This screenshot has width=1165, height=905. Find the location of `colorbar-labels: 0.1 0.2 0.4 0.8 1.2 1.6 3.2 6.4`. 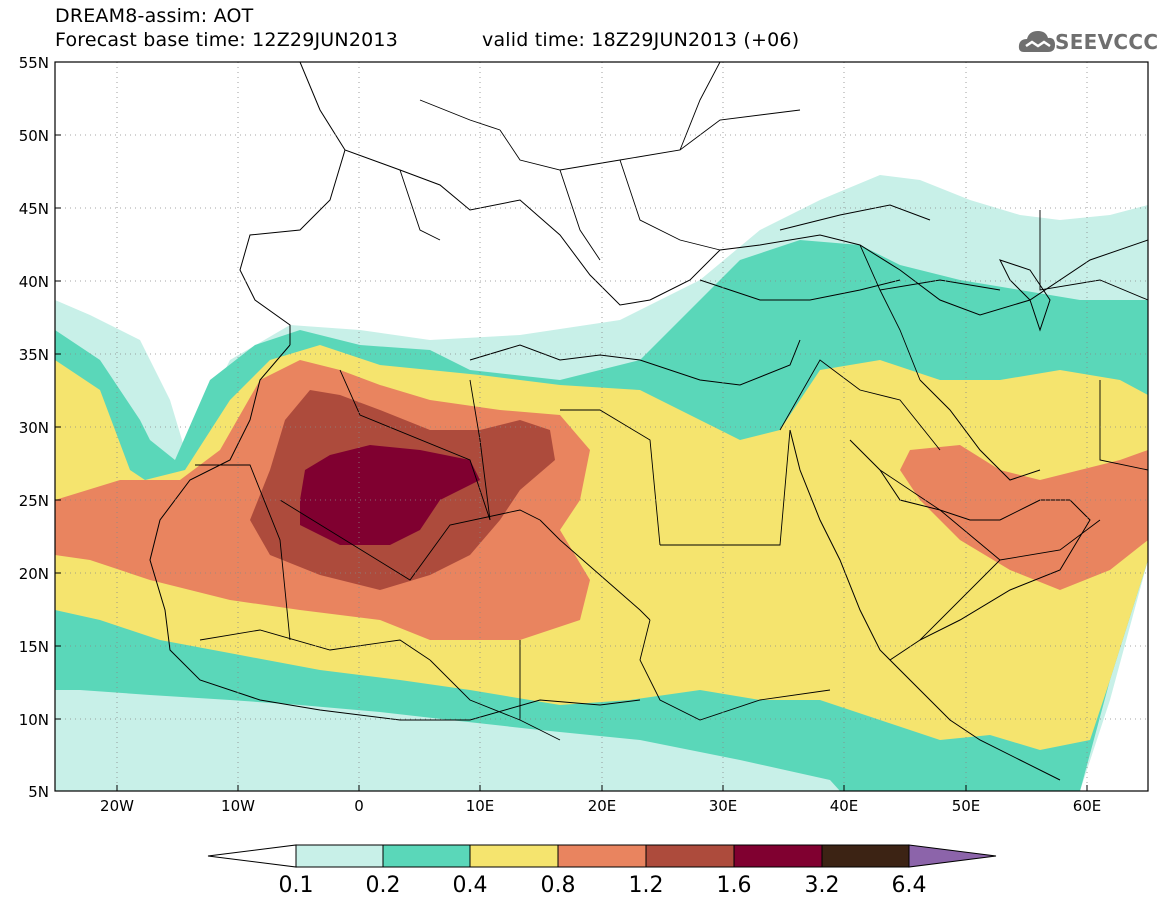

colorbar-labels: 0.1 0.2 0.4 0.8 1.2 1.6 3.2 6.4 is located at coordinates (603, 885).